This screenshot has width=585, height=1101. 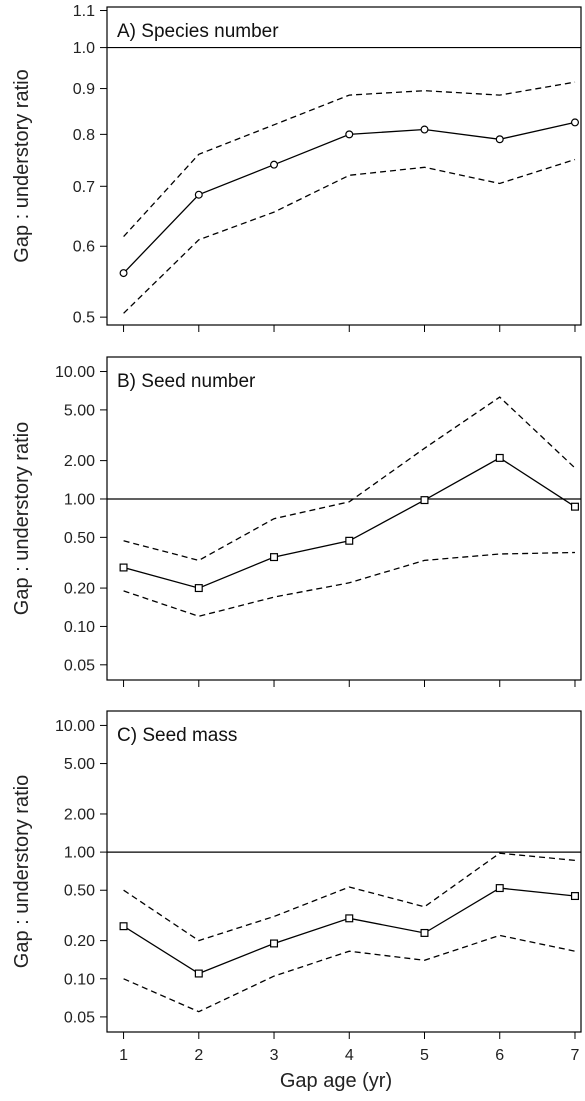 What do you see at coordinates (84, 318) in the screenshot?
I see `panel-a-y-tick-label: 0.5` at bounding box center [84, 318].